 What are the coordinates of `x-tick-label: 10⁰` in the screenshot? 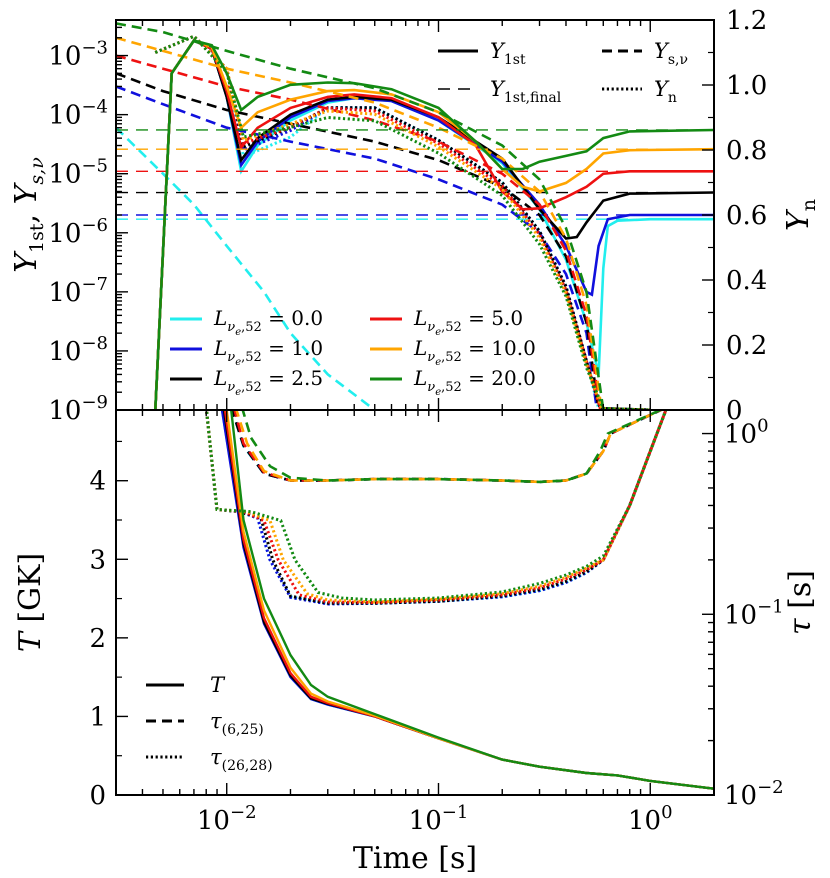 It's located at (650, 819).